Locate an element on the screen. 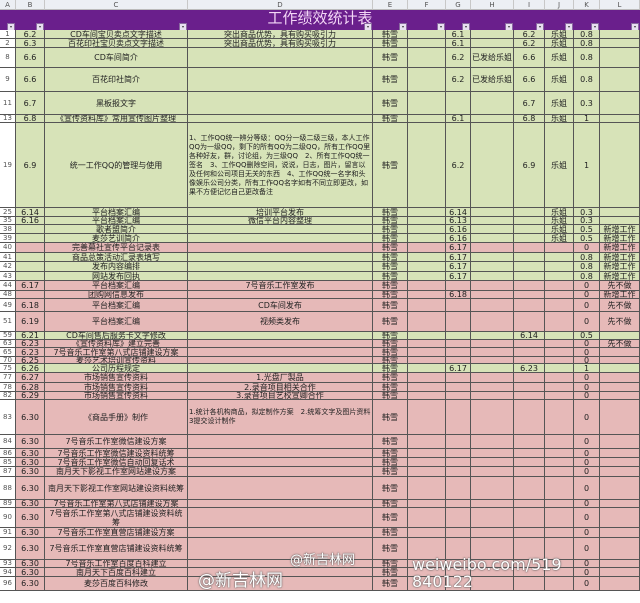  row-number: 78 is located at coordinates (8, 387).